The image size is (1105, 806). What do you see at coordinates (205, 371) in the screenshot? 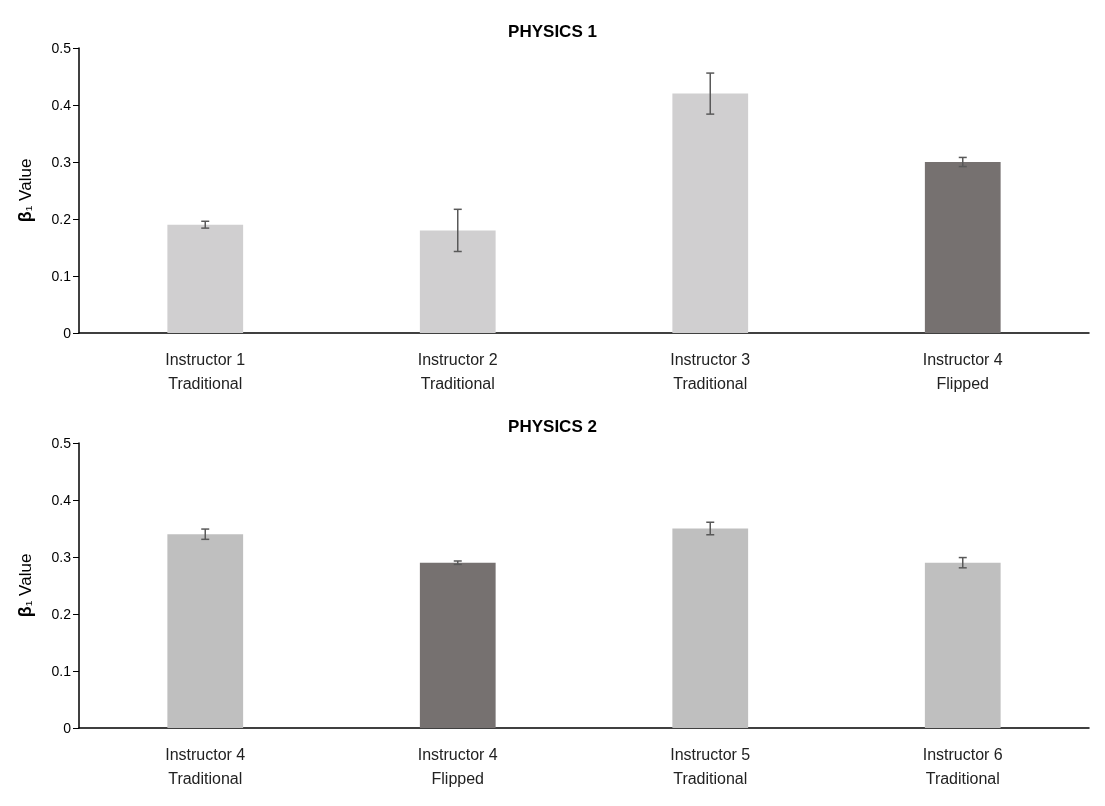
I see `x-tick-label: Instructor 1 Traditional` at bounding box center [205, 371].